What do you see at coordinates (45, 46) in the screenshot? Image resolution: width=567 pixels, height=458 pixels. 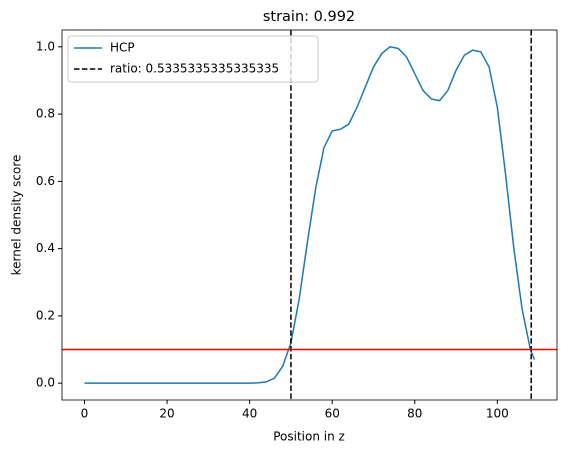 I see `y-tick-label: 1.0` at bounding box center [45, 46].